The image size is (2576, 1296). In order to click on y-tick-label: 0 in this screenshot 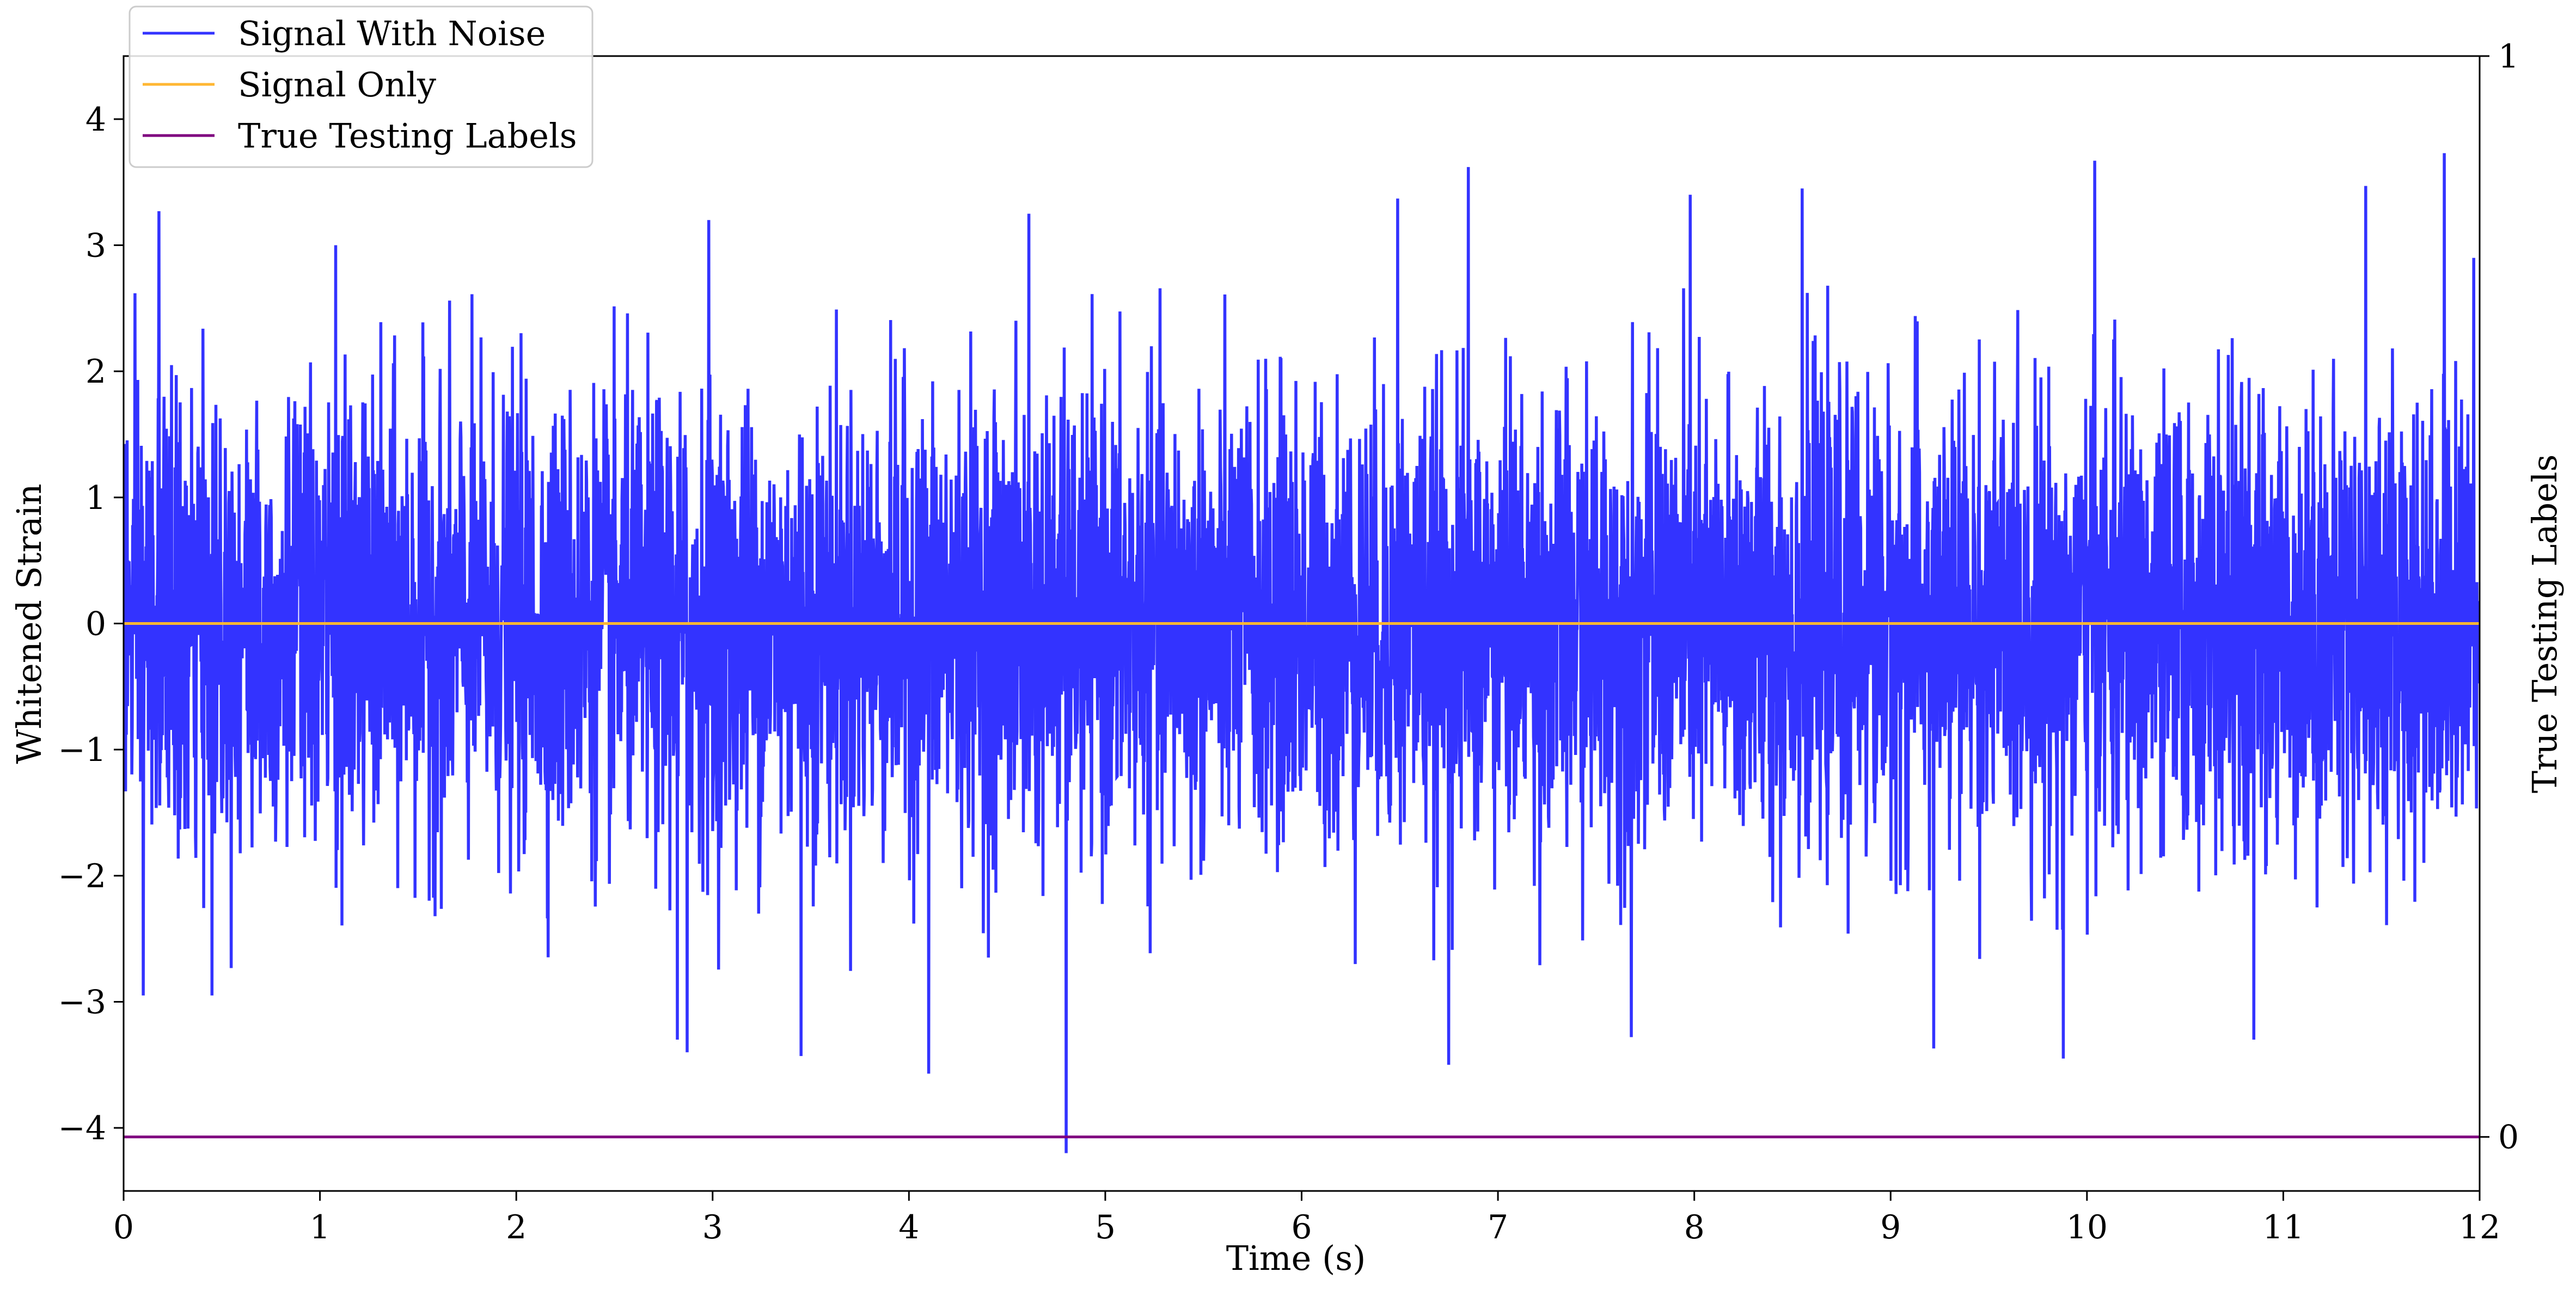, I will do `click(95, 624)`.